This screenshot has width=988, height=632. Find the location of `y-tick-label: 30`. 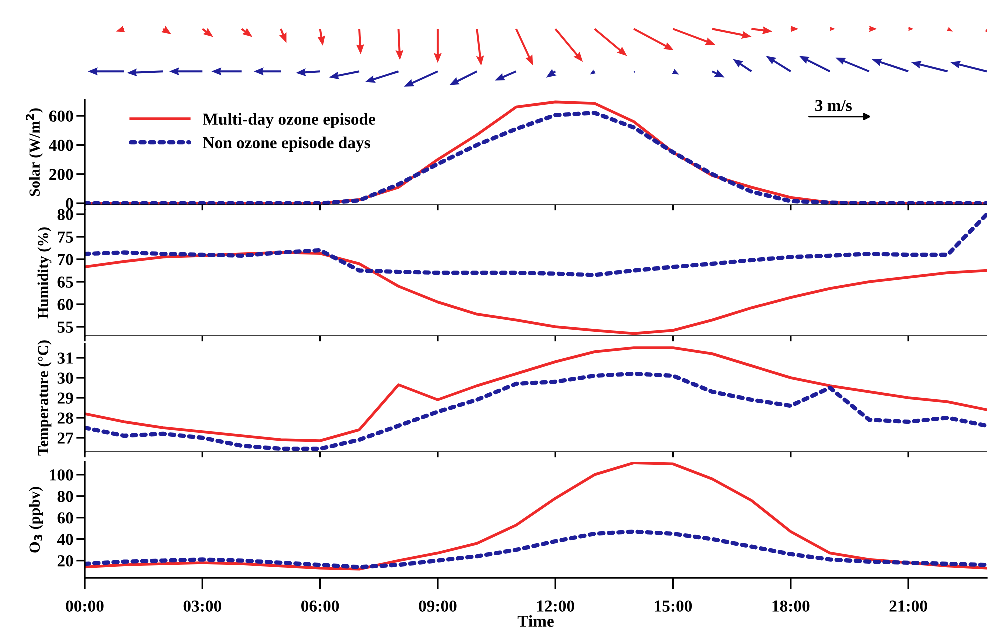

y-tick-label: 30 is located at coordinates (66, 378).